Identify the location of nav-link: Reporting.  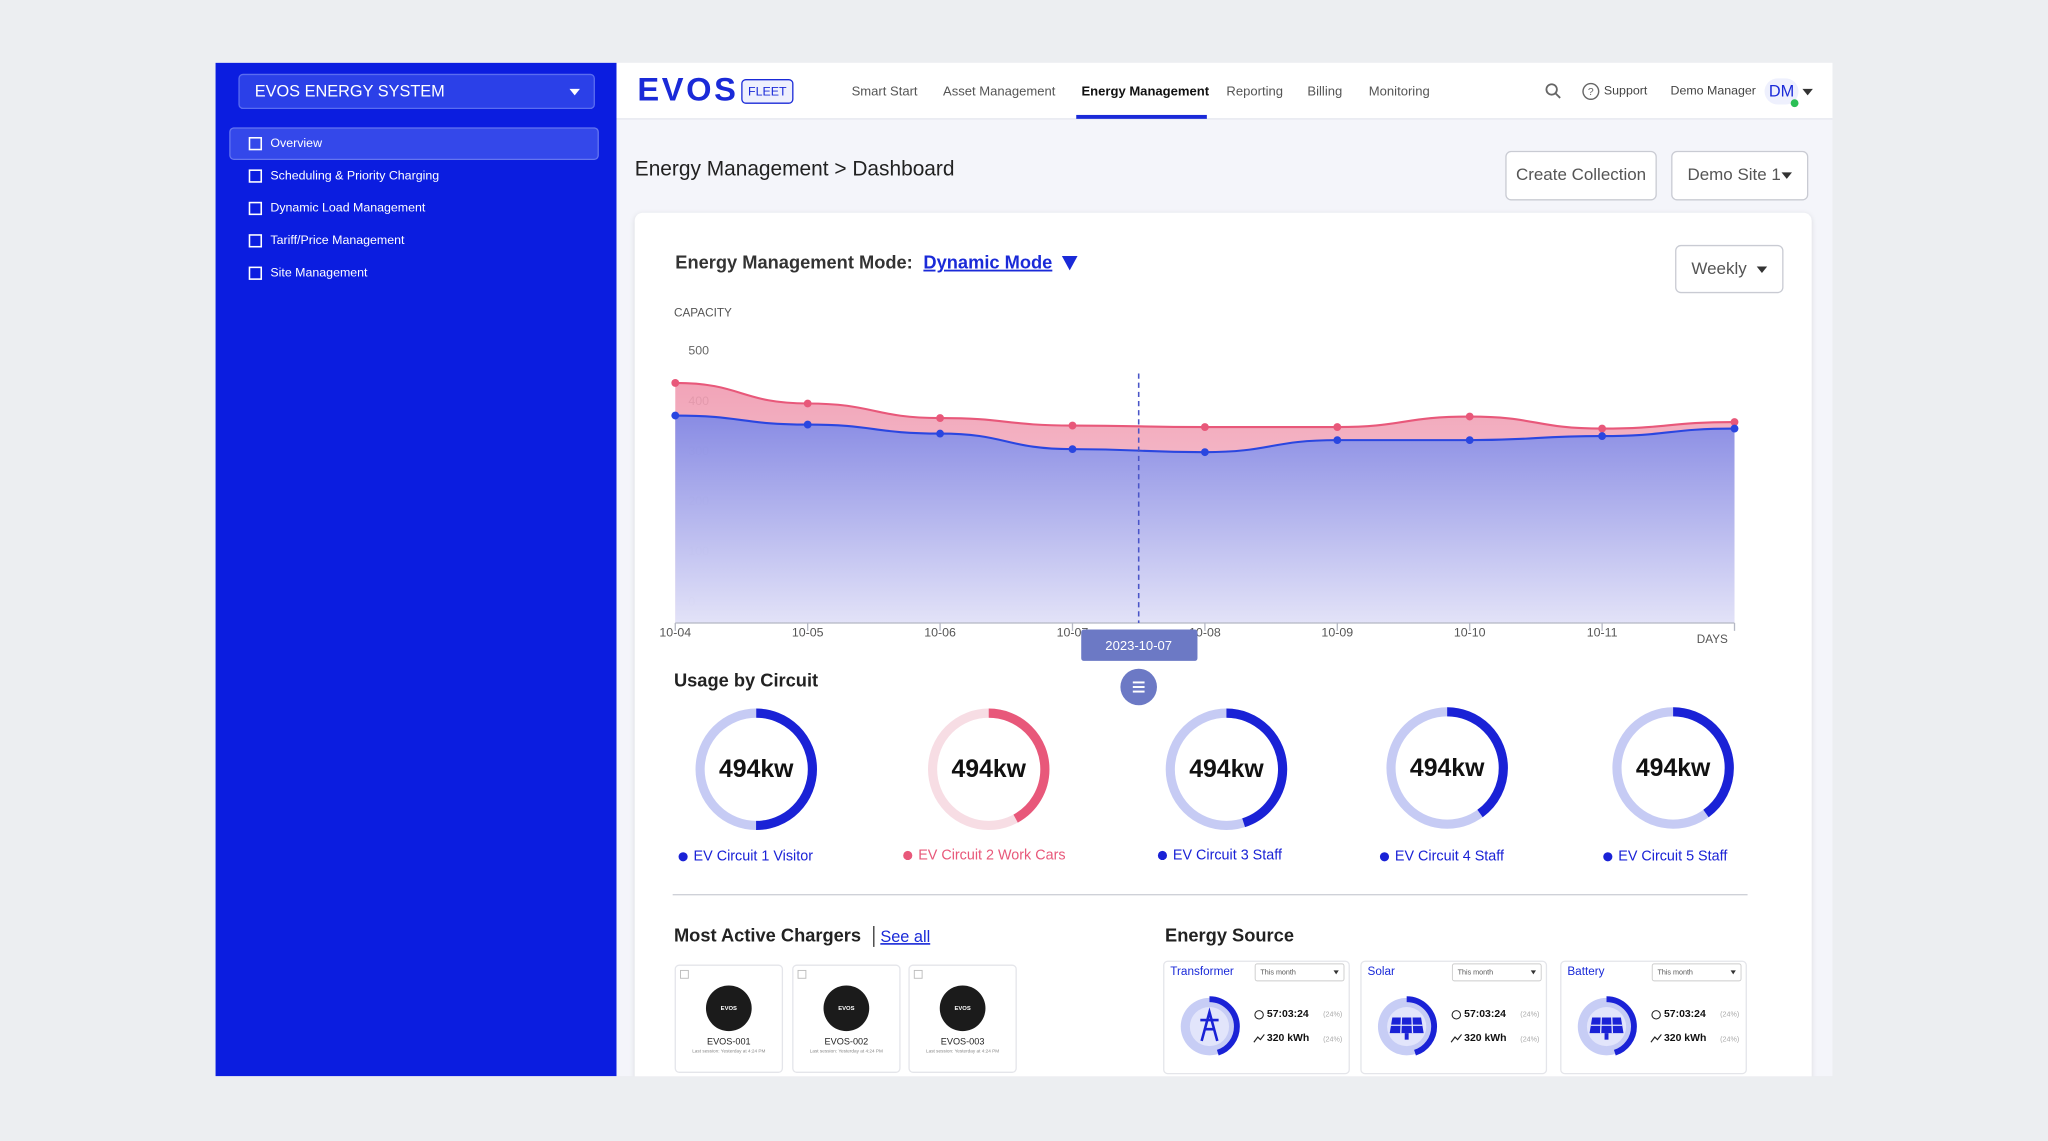
(1254, 91).